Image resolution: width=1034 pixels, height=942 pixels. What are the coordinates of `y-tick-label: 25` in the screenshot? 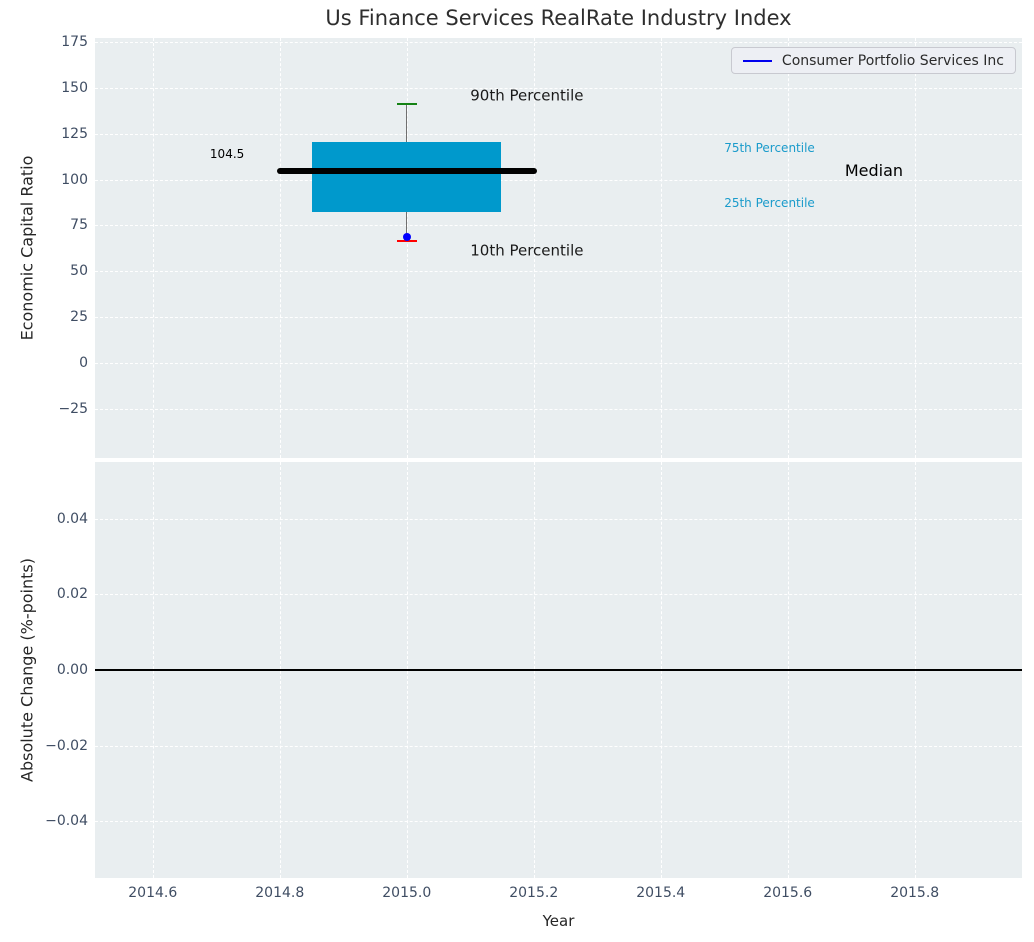 It's located at (79, 317).